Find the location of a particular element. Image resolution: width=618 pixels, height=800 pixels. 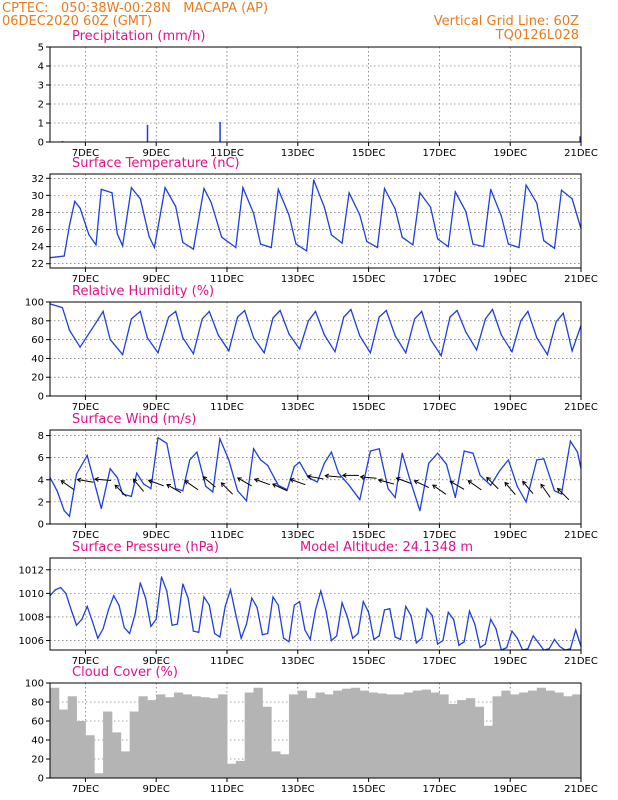

wind-series-line is located at coordinates (315, 477).